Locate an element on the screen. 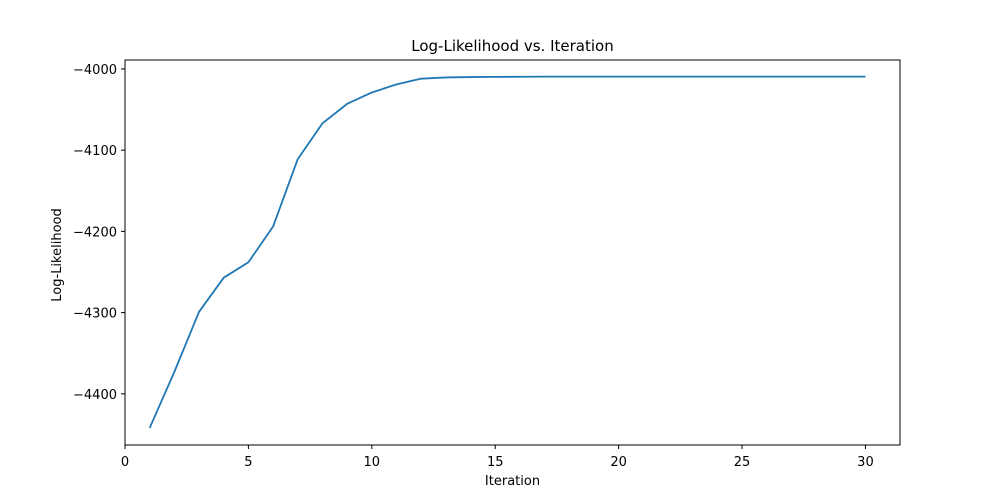 The image size is (1000, 500). x-tick-label: 10 is located at coordinates (372, 462).